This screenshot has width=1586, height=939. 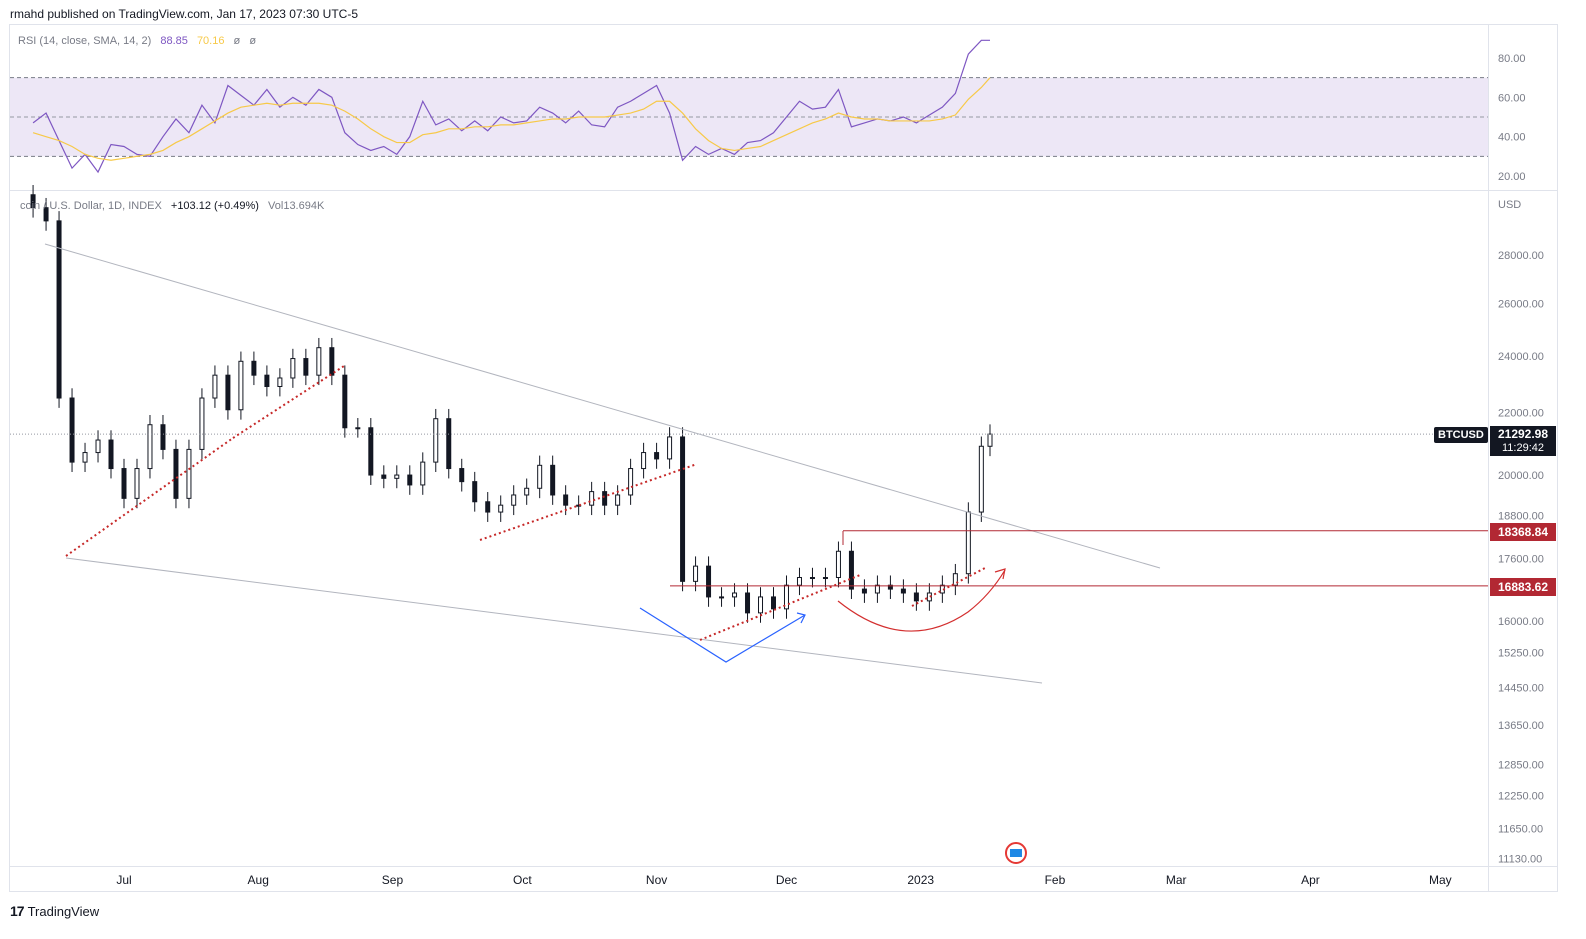 I want to click on rsi-axis-tick: 80.00, so click(x=1512, y=59).